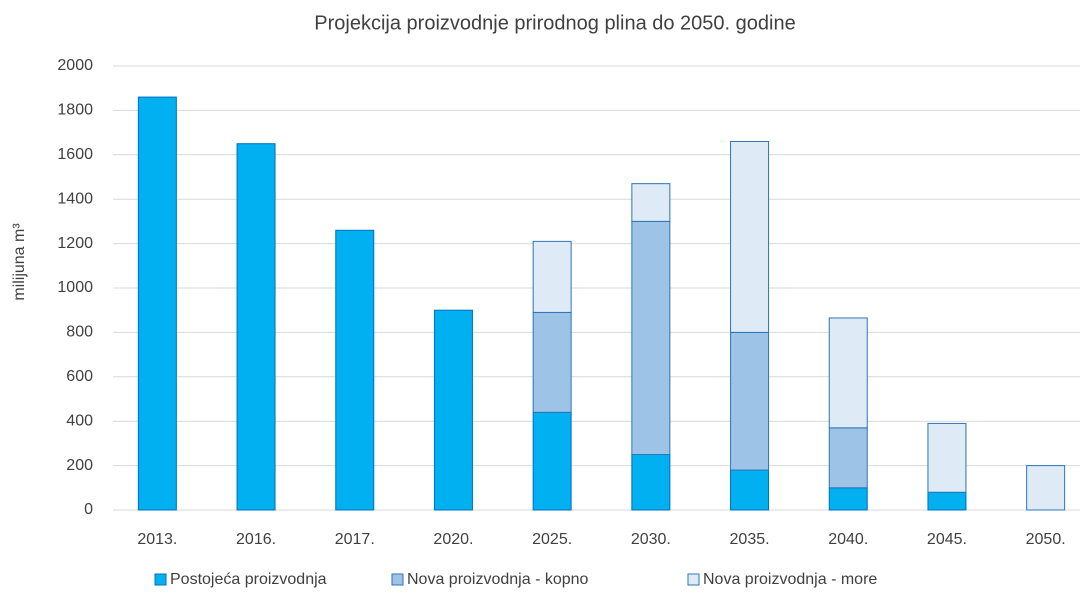 This screenshot has height=596, width=1086. What do you see at coordinates (75, 110) in the screenshot?
I see `y-tick-label: 1800` at bounding box center [75, 110].